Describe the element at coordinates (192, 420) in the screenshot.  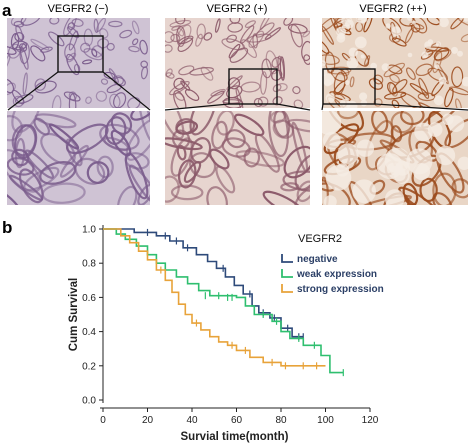
I see `x-tick-label: 40` at that location.